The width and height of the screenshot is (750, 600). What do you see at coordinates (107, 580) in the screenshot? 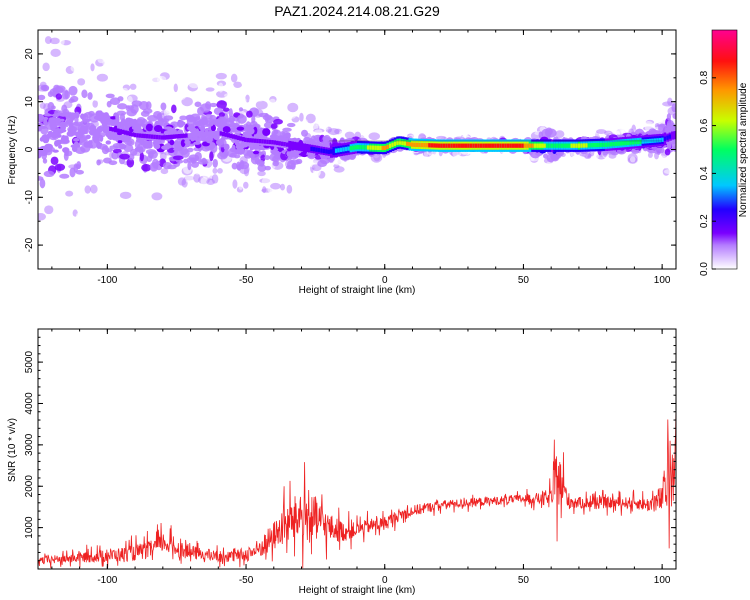
I see `x-tick-label: -100` at bounding box center [107, 580].